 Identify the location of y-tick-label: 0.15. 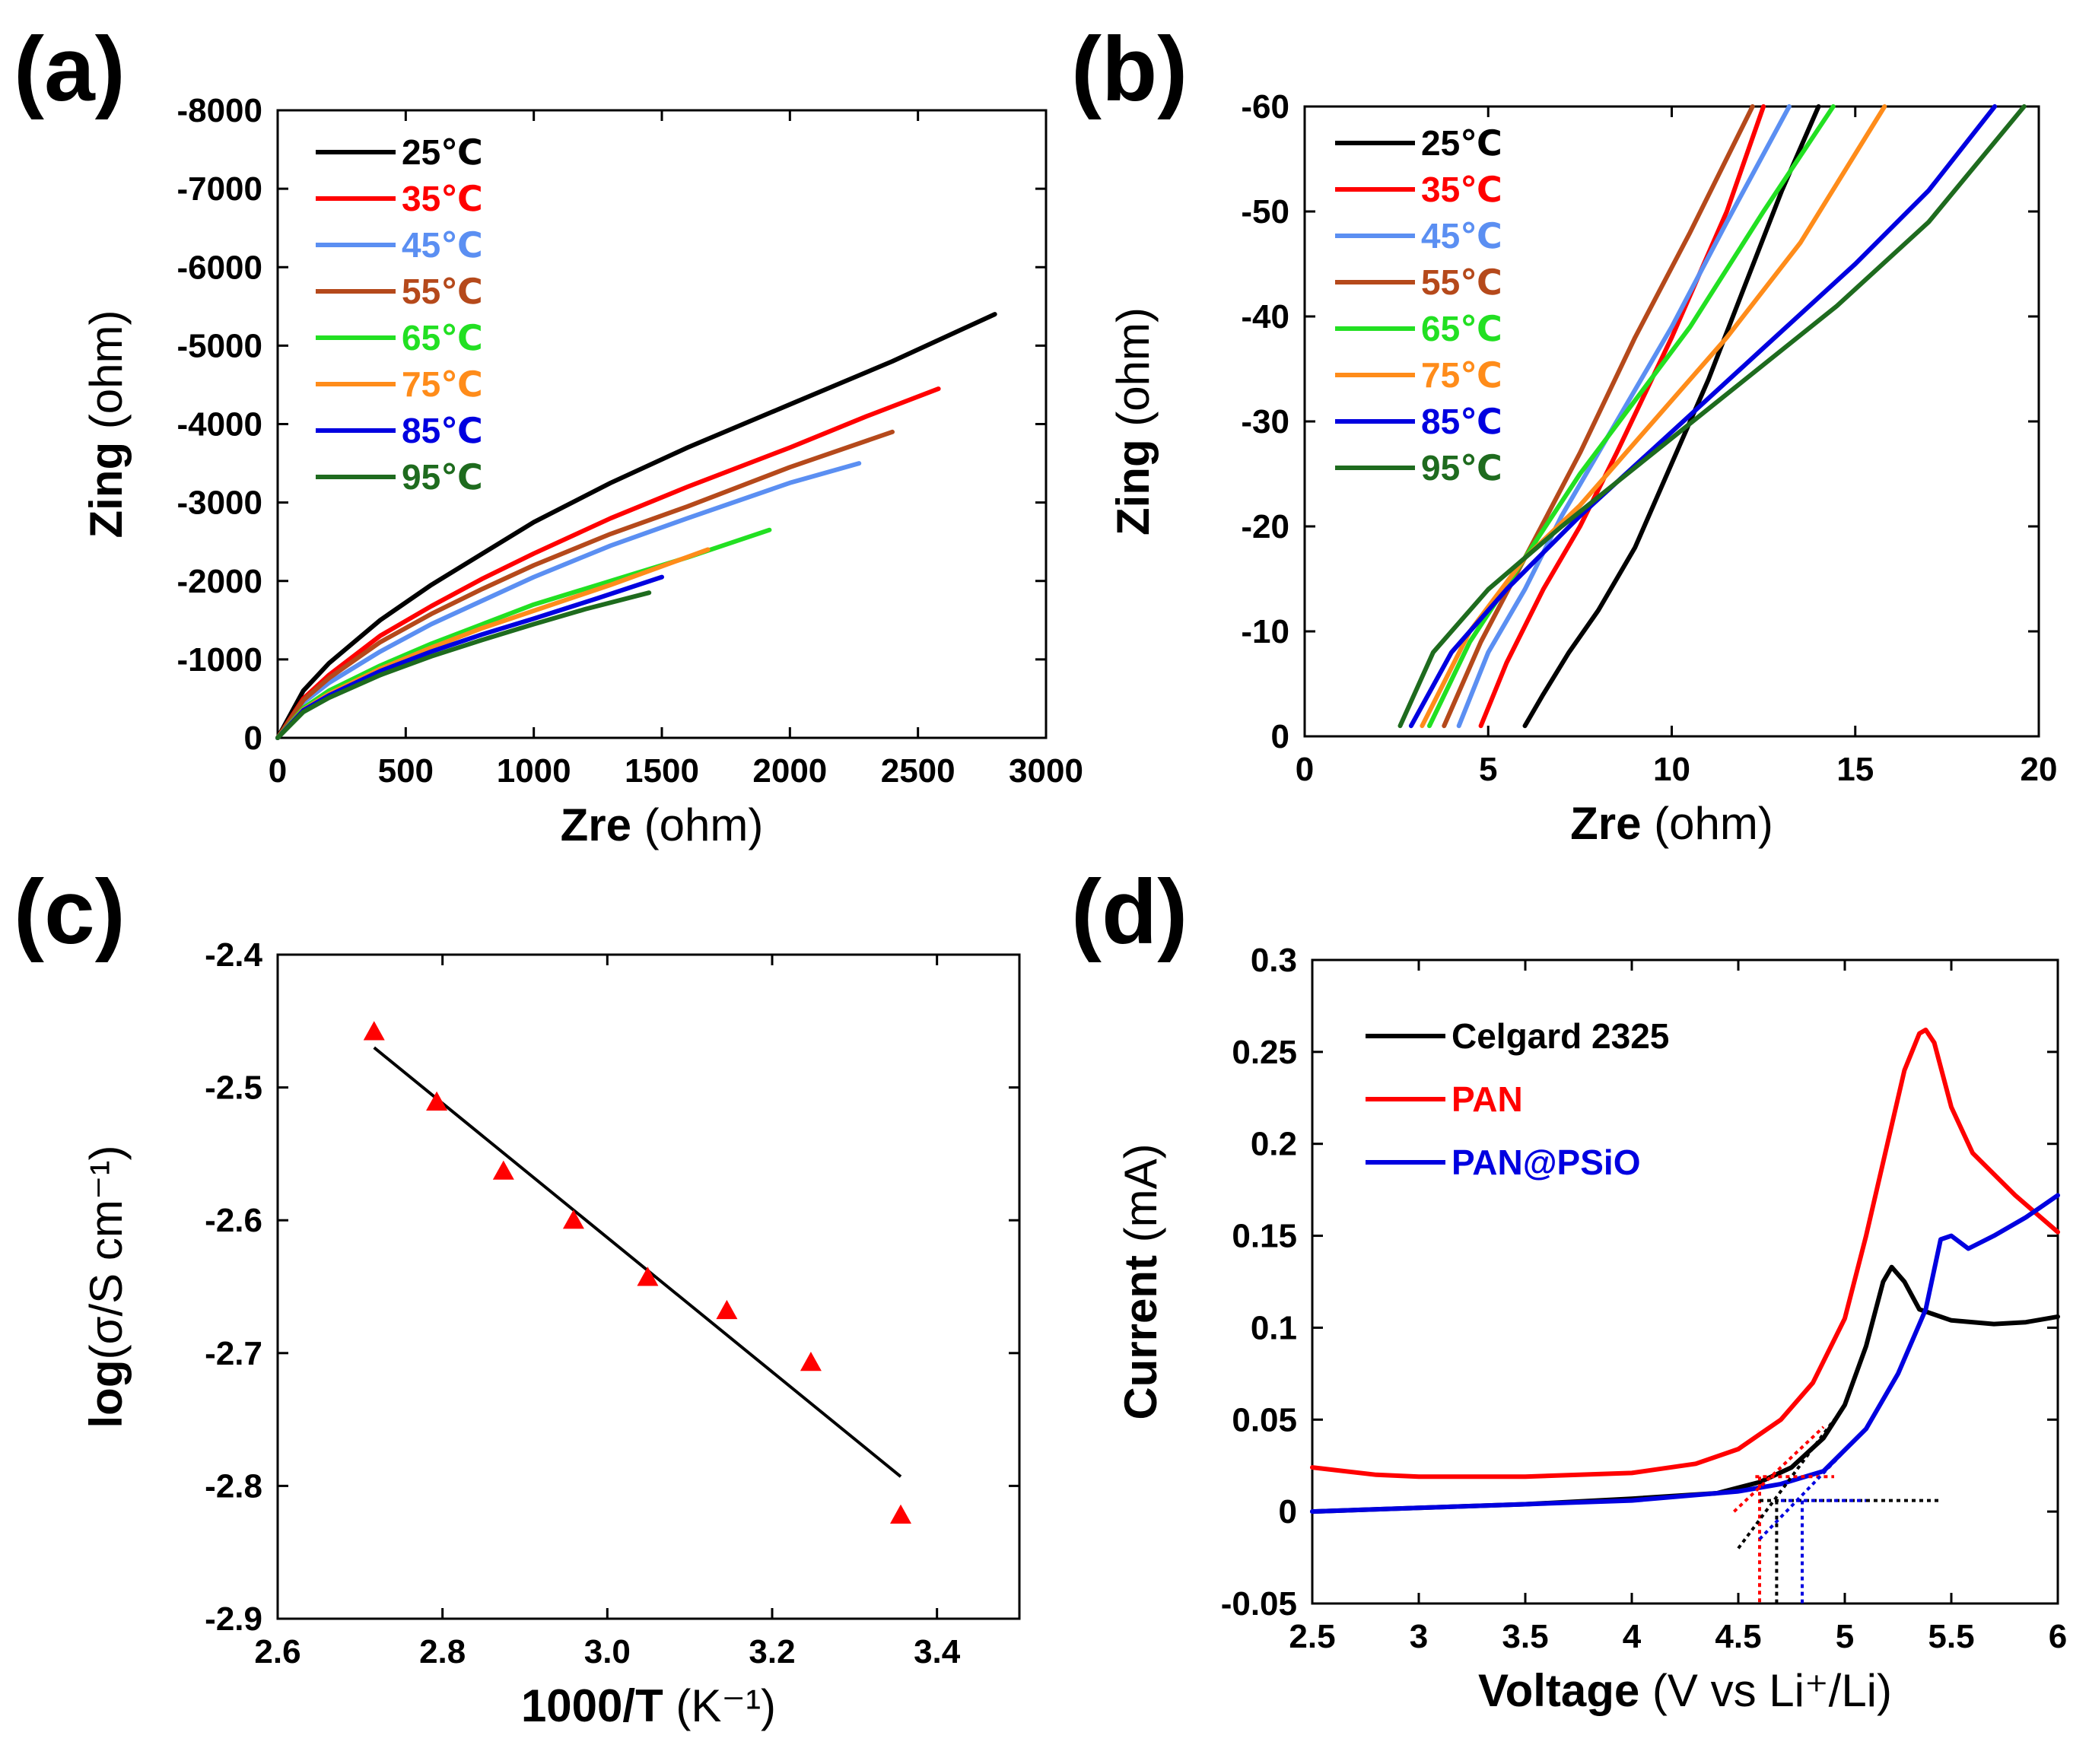
(1264, 1236).